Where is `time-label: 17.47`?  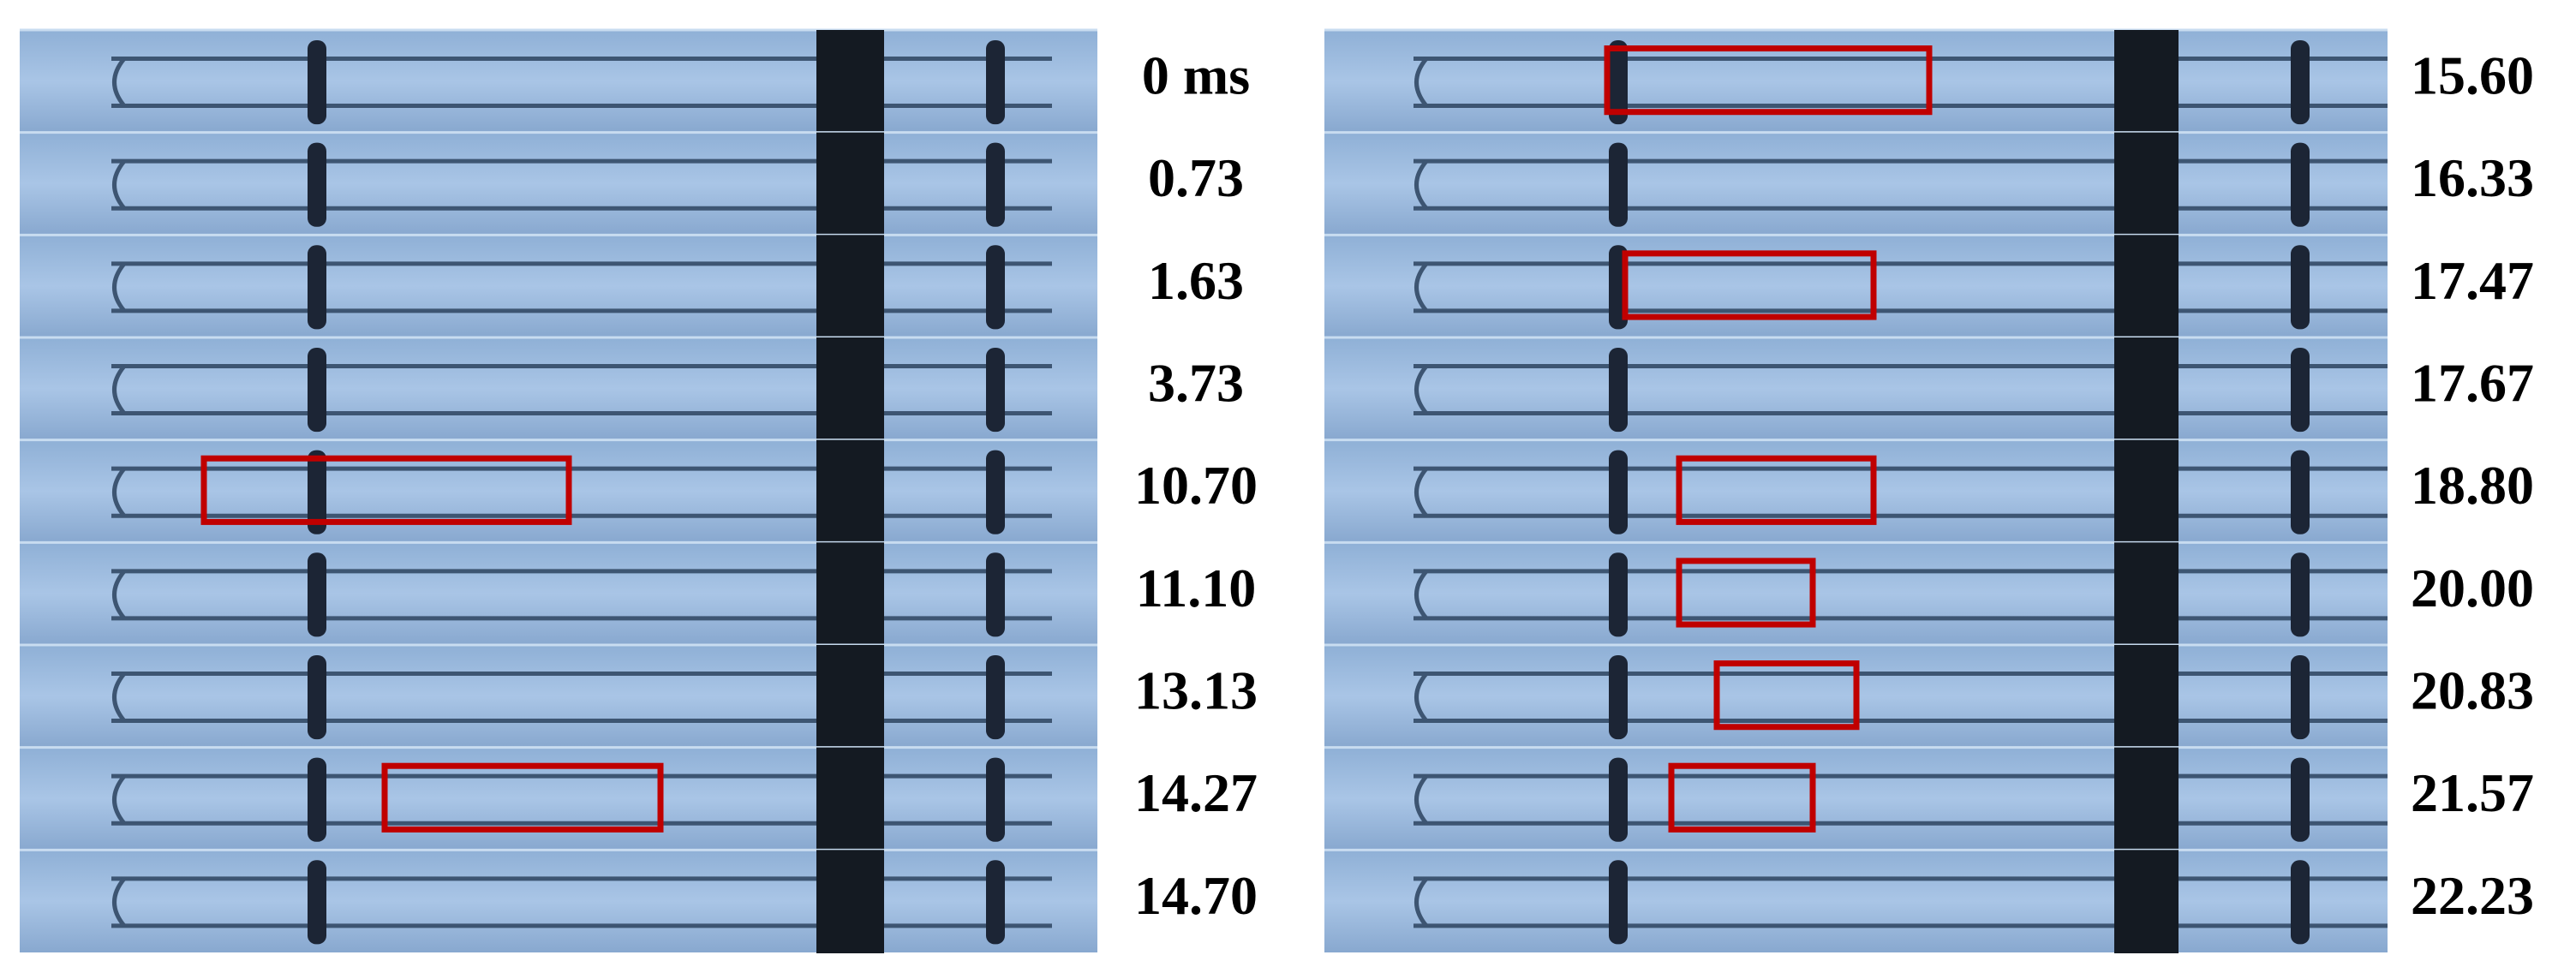 time-label: 17.47 is located at coordinates (2472, 280).